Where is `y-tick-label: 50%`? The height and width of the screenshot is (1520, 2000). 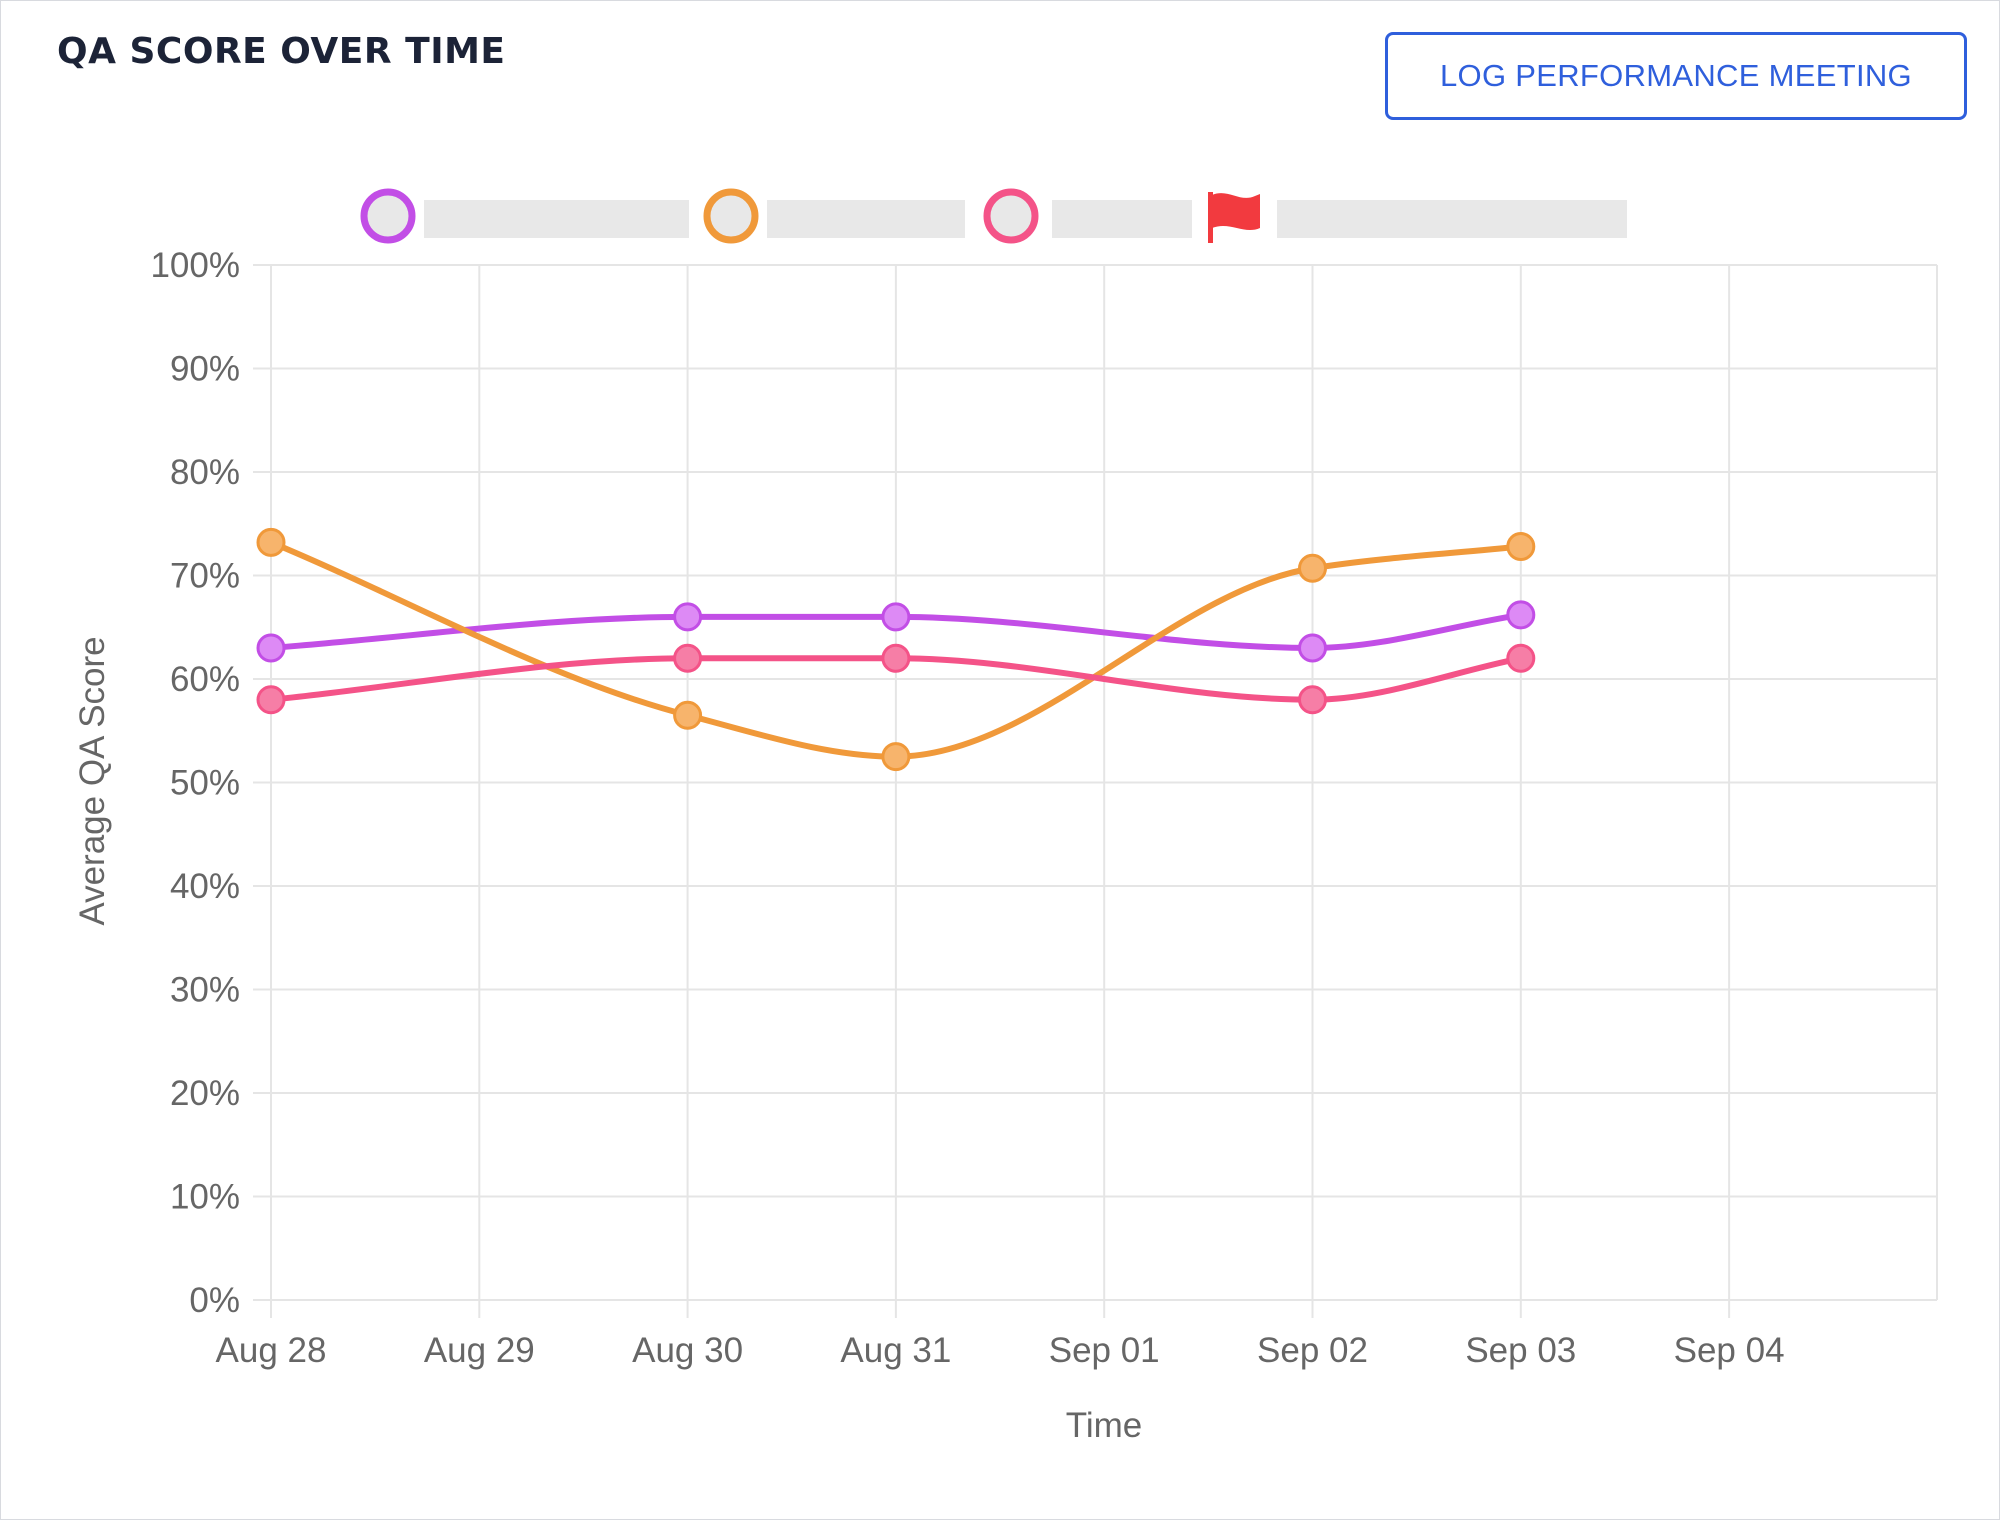 y-tick-label: 50% is located at coordinates (205, 783).